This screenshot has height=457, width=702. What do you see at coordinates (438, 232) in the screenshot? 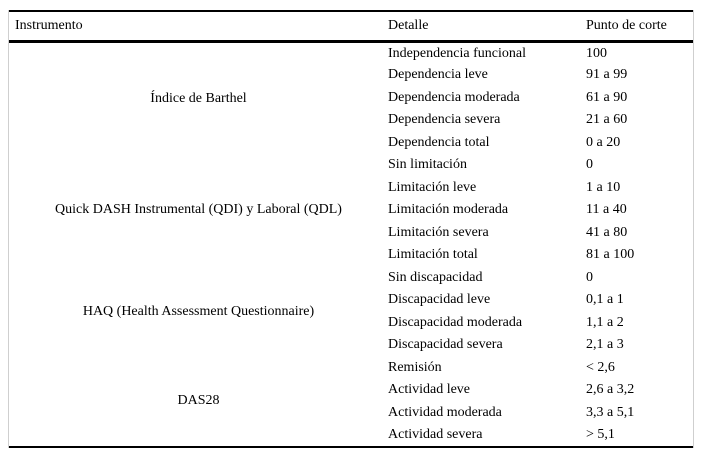
I see `detail-cell: Limitación severa` at bounding box center [438, 232].